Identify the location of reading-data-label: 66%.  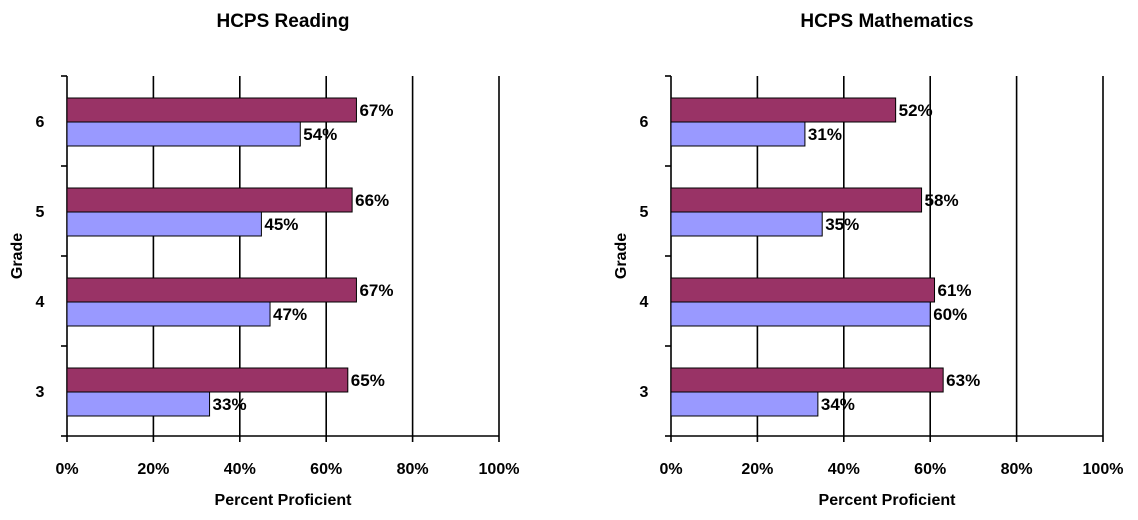
(372, 200).